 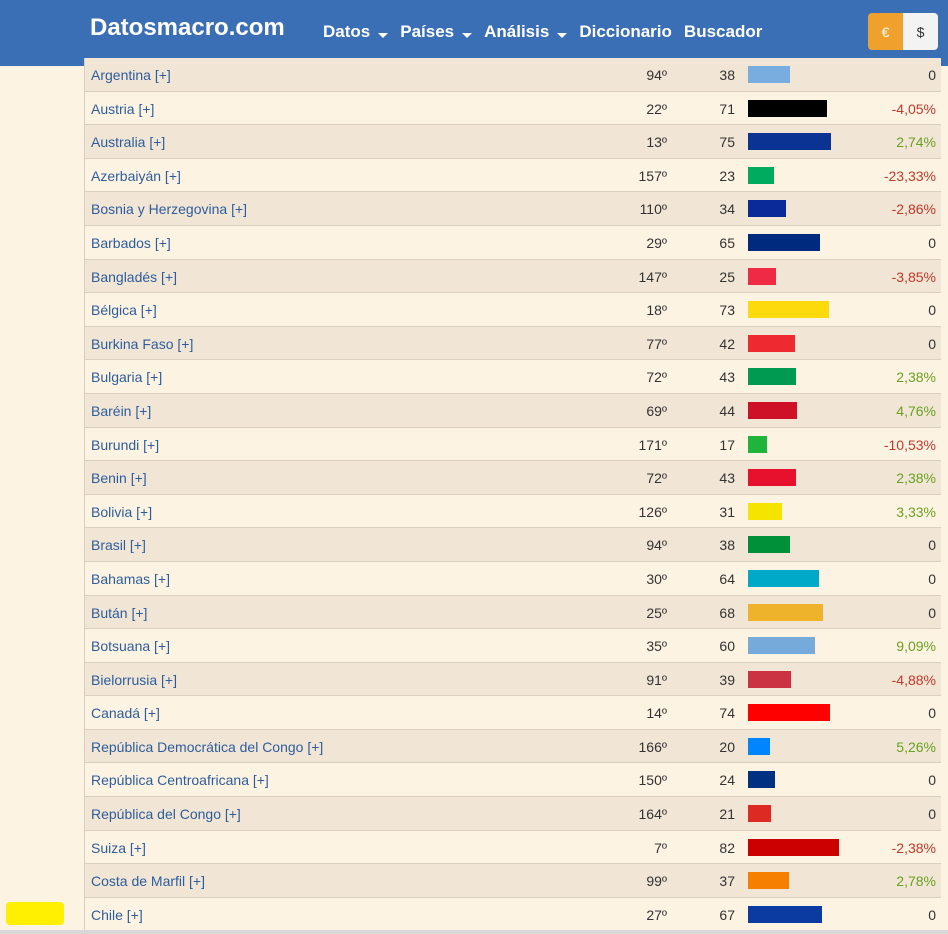 I want to click on nav-buscador: Buscador, so click(x=723, y=32).